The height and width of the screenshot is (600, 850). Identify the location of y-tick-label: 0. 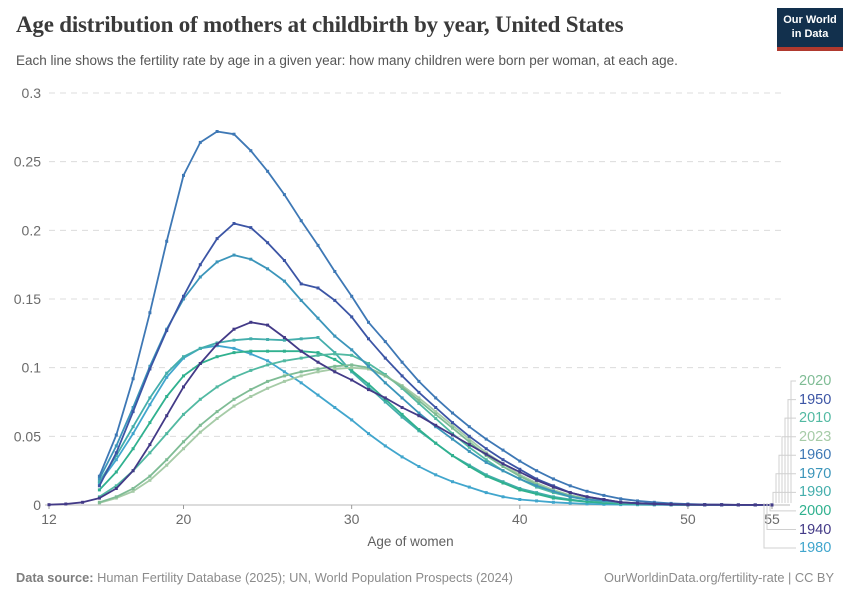
(37, 505).